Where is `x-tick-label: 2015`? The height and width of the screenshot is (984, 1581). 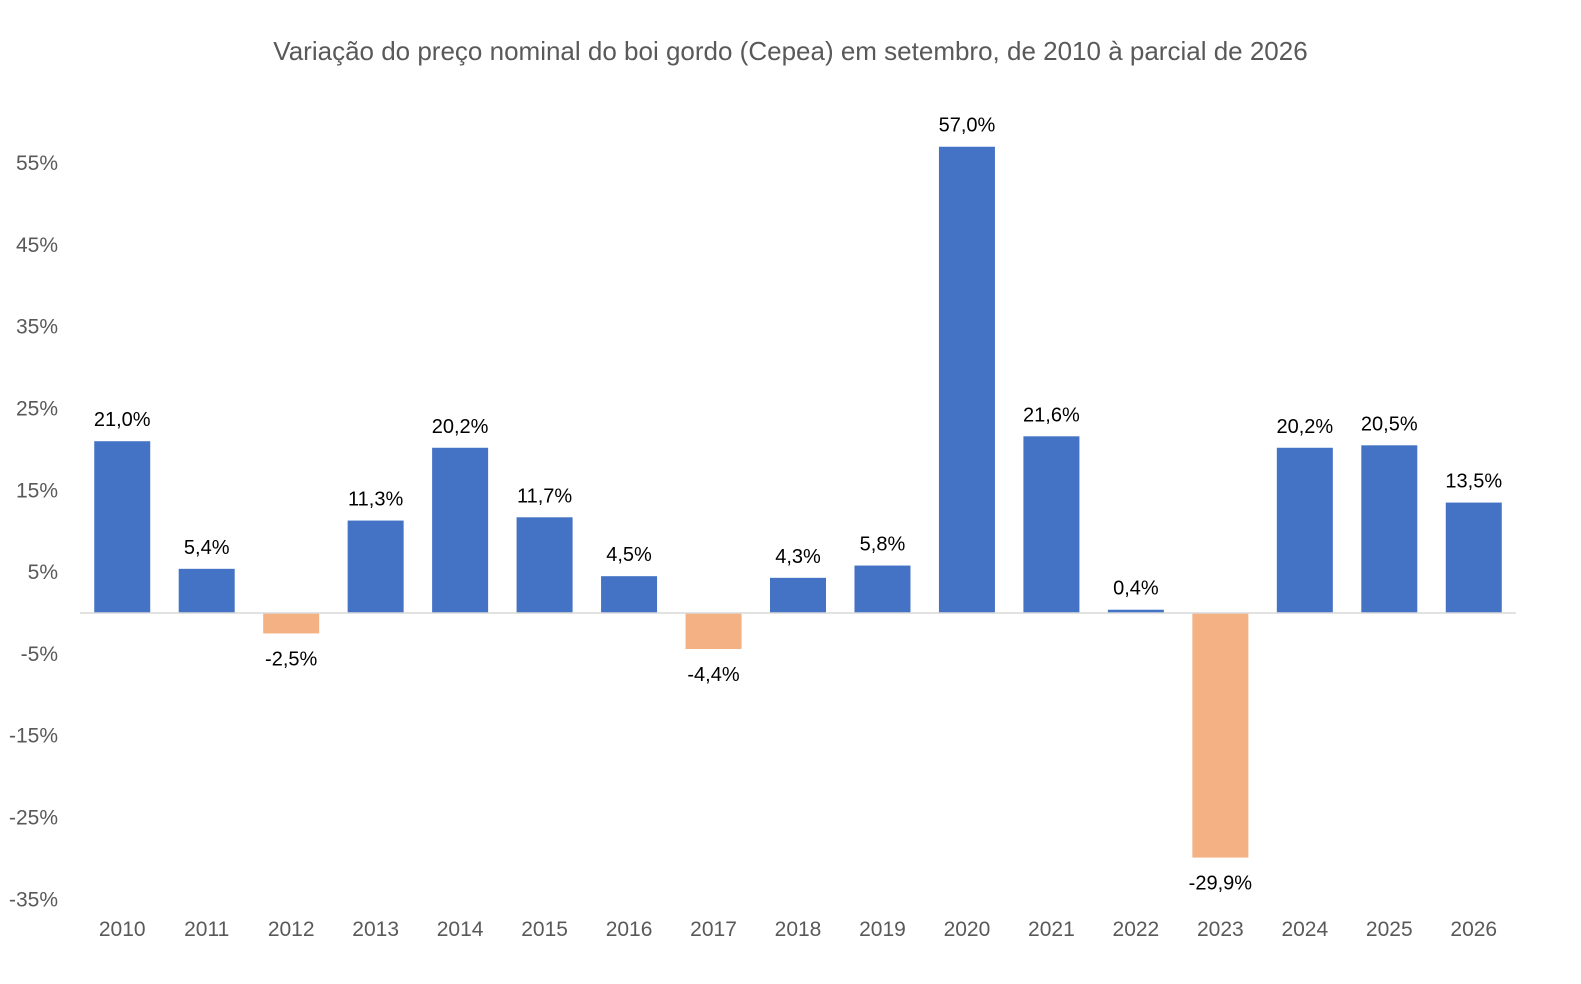
x-tick-label: 2015 is located at coordinates (544, 929).